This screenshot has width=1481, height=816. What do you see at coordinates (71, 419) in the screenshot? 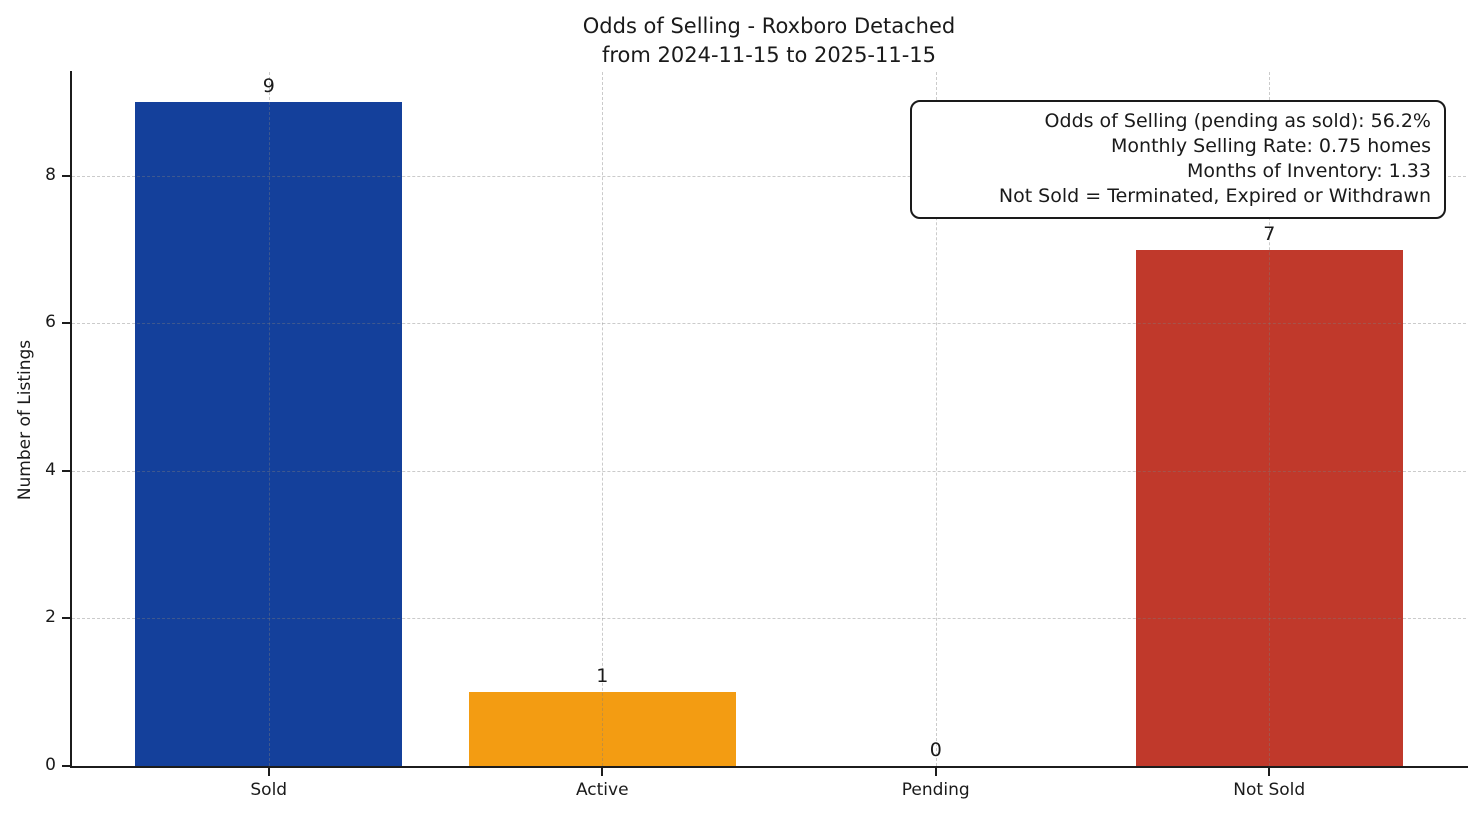
I see `y-axis-spine` at bounding box center [71, 419].